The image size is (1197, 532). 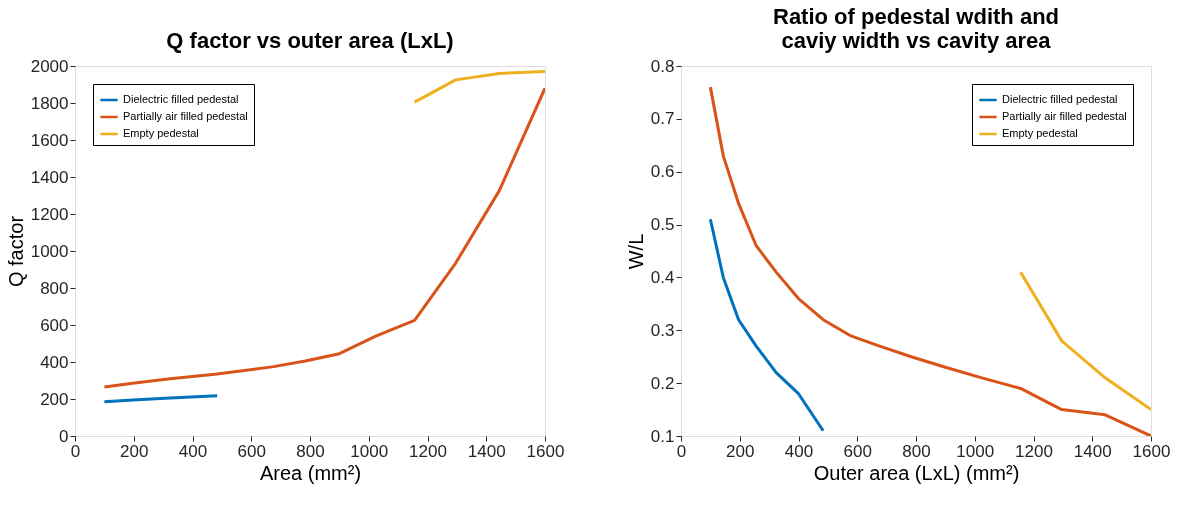 I want to click on y-tick-label: 0.6, so click(x=662, y=172).